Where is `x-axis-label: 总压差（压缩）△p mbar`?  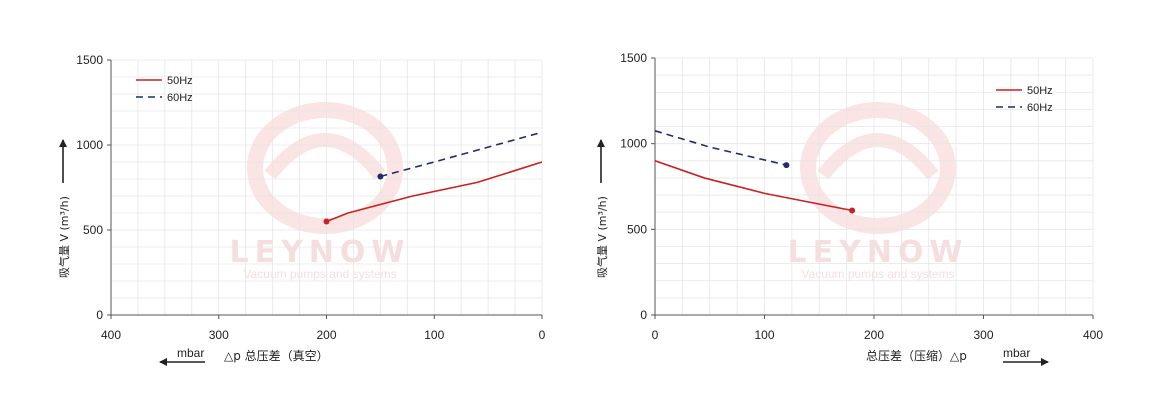
x-axis-label: 总压差（压缩）△p mbar is located at coordinates (957, 356).